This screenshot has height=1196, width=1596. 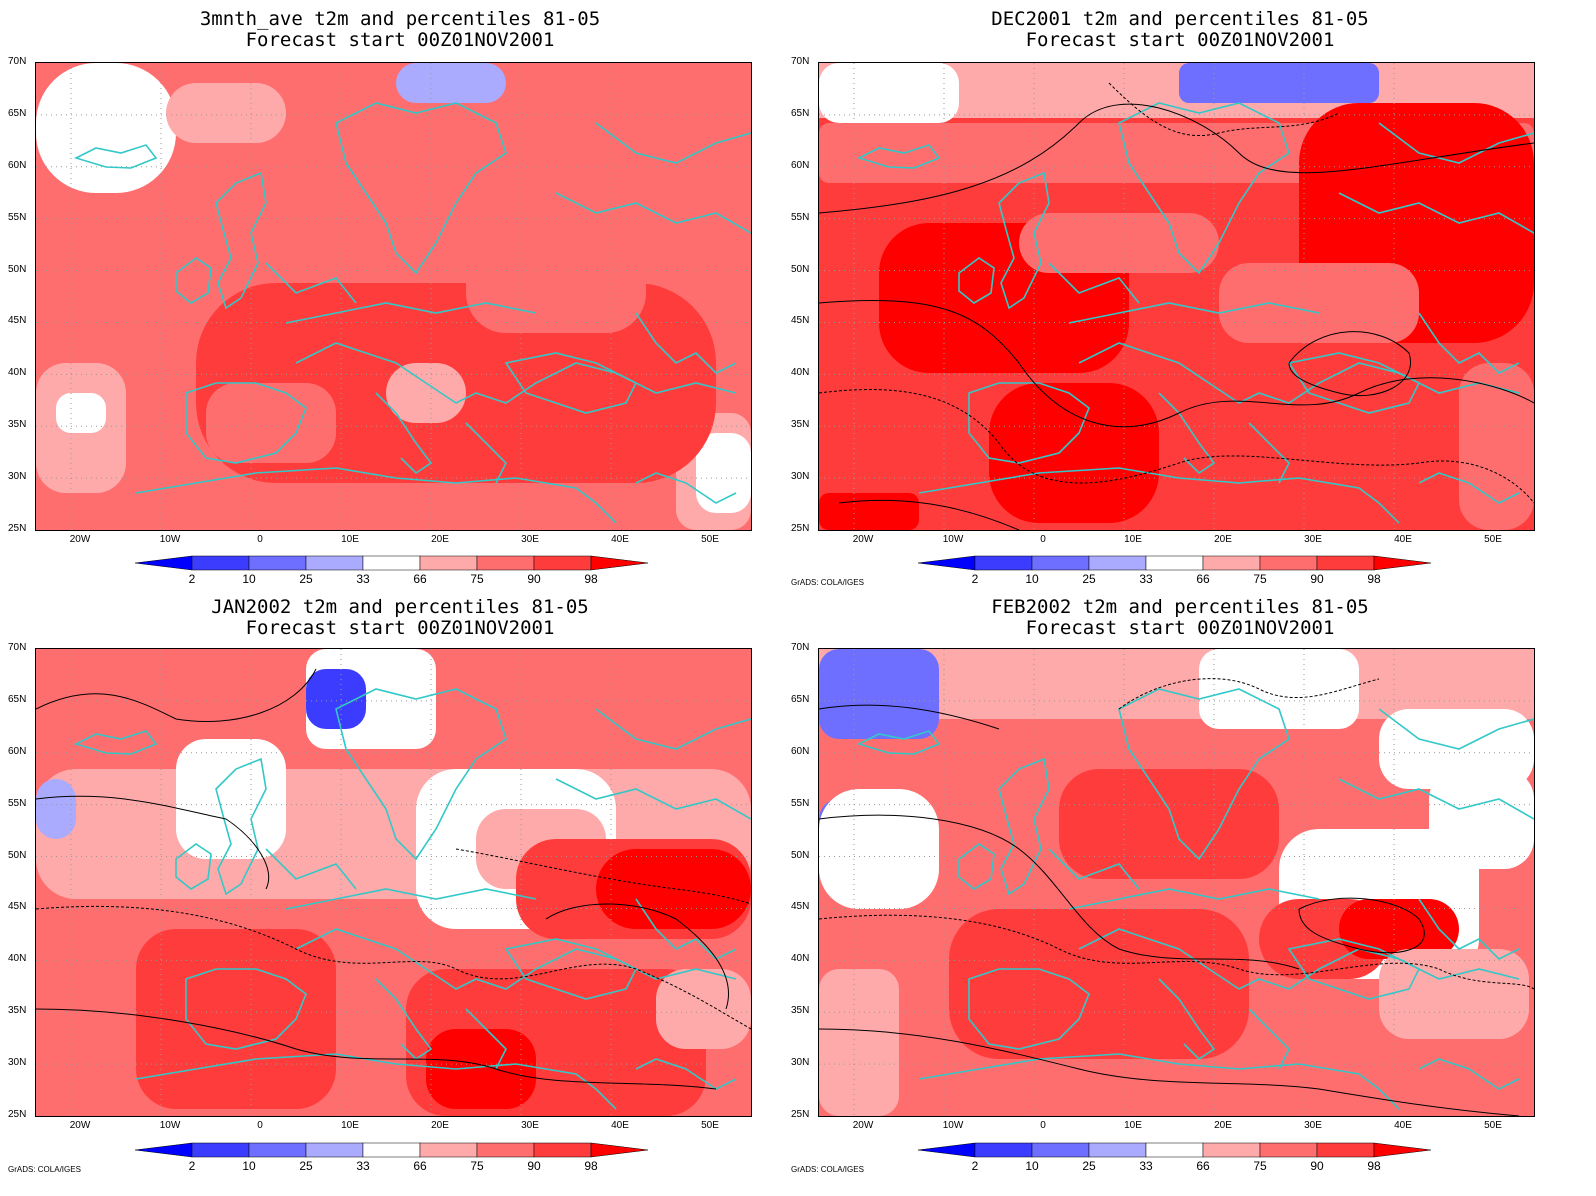 I want to click on colorbar-tick-label: 90, so click(x=534, y=1166).